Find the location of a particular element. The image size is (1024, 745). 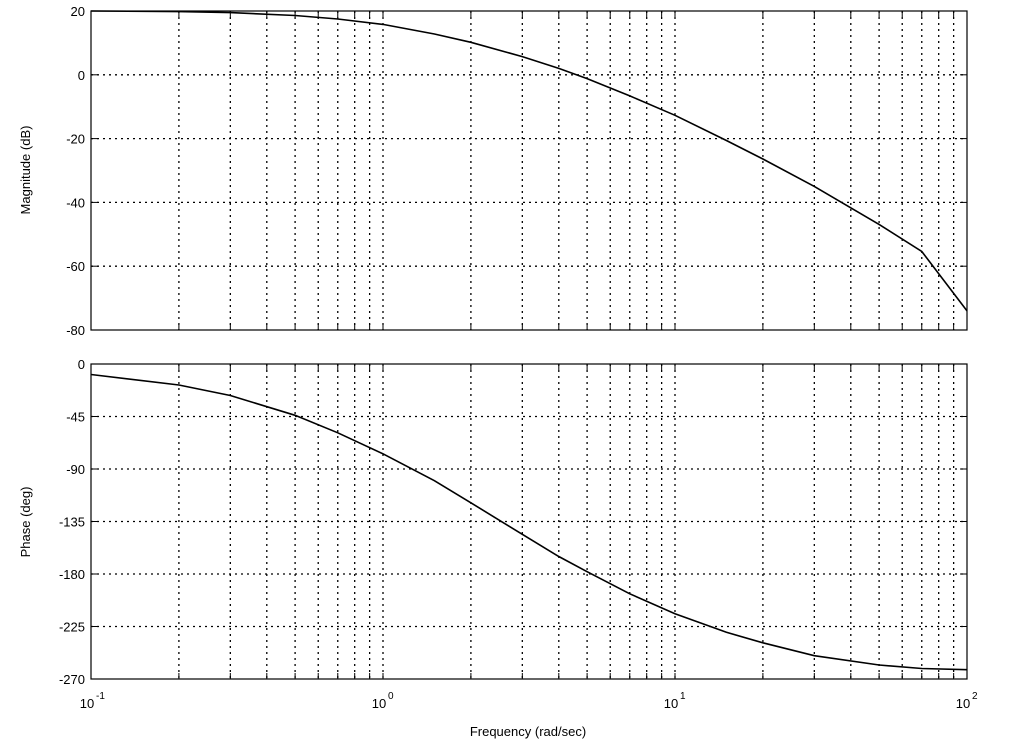

phase-y-tick-label: -45 is located at coordinates (75, 417).